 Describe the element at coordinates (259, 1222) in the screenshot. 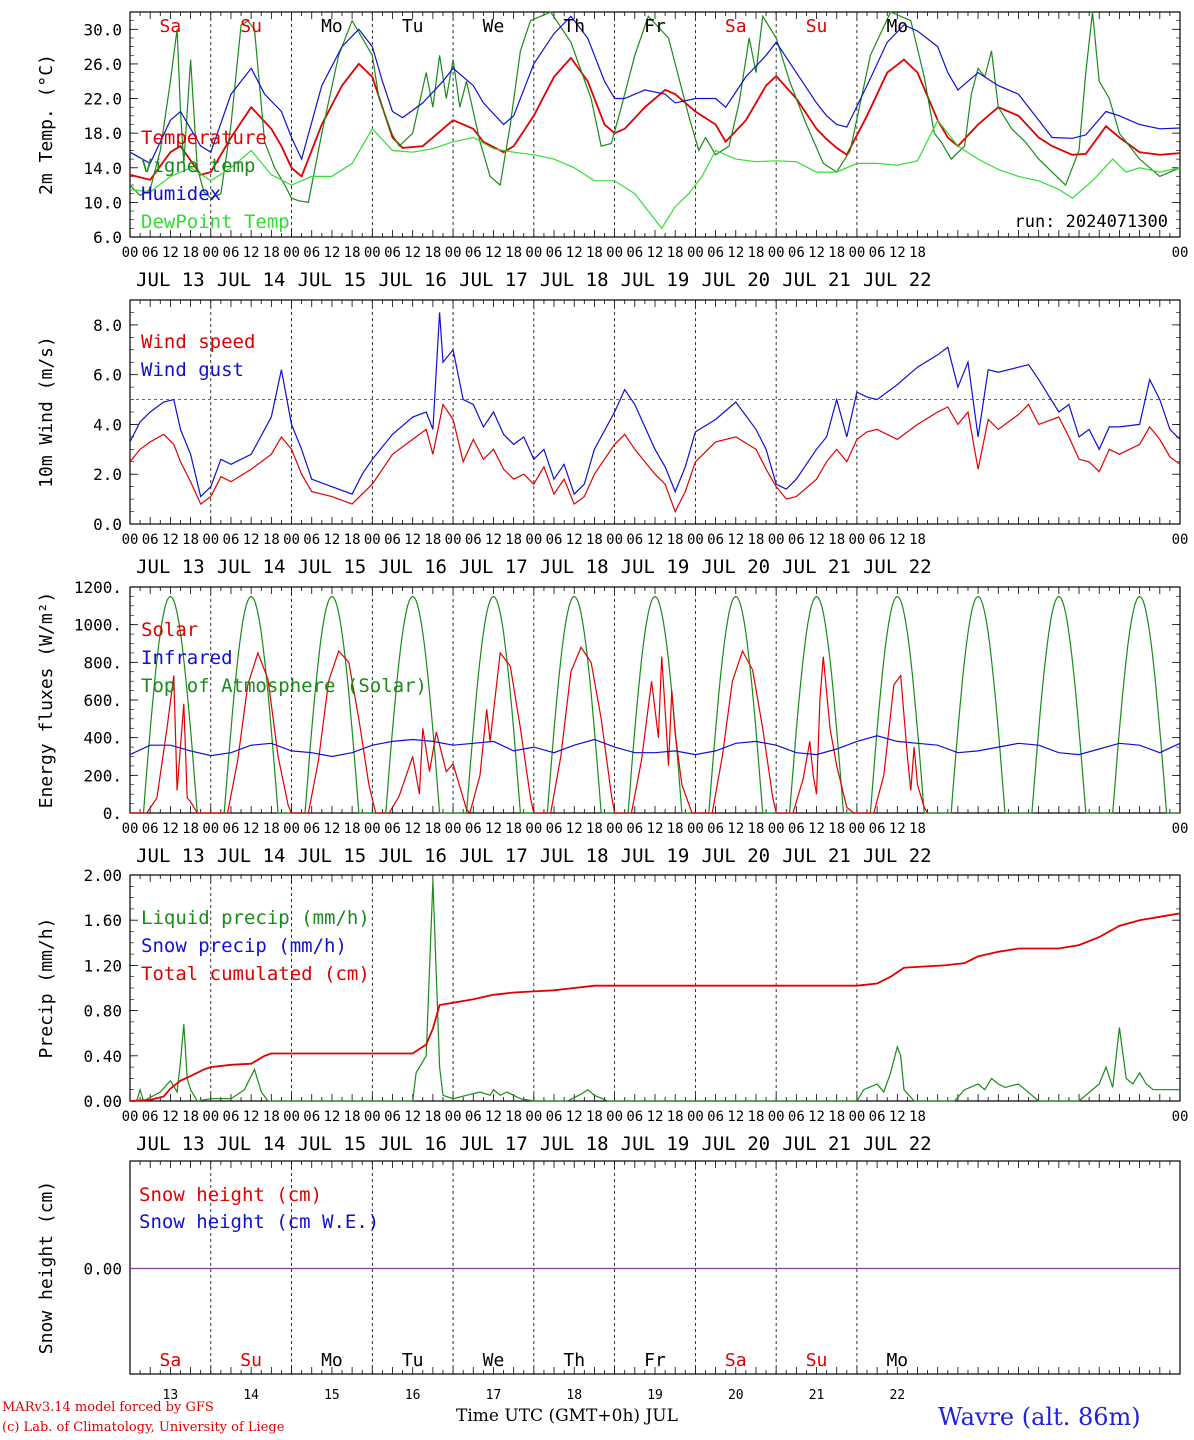

I see `legend-entry: Snow height (cm W.E.)` at that location.